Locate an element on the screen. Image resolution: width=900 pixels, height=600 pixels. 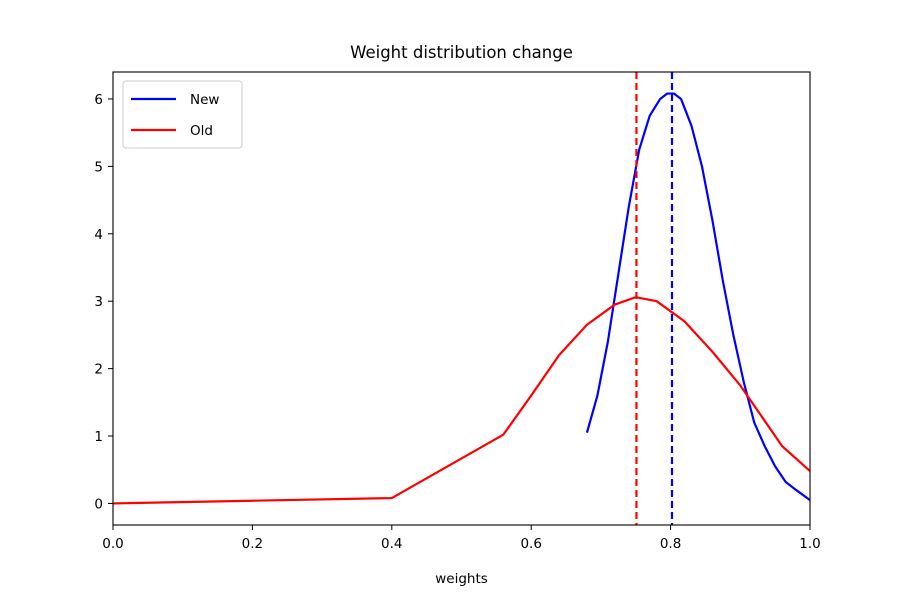
legend-label-new: New is located at coordinates (204, 100).